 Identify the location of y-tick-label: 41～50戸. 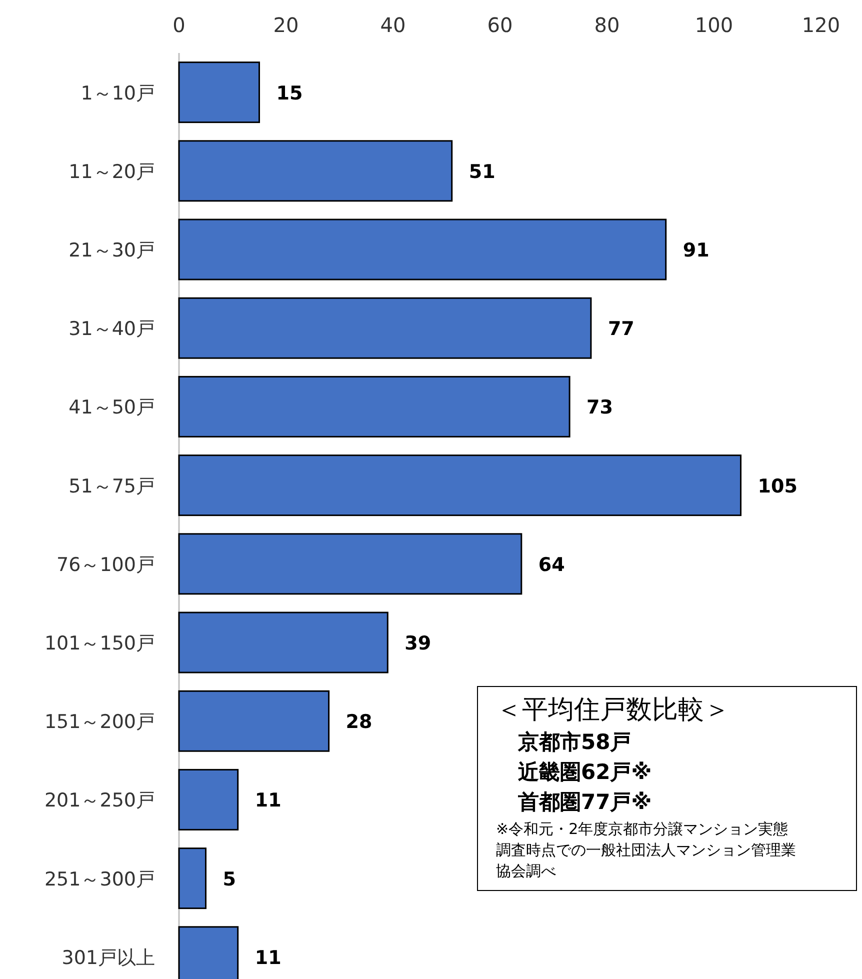
(111, 407).